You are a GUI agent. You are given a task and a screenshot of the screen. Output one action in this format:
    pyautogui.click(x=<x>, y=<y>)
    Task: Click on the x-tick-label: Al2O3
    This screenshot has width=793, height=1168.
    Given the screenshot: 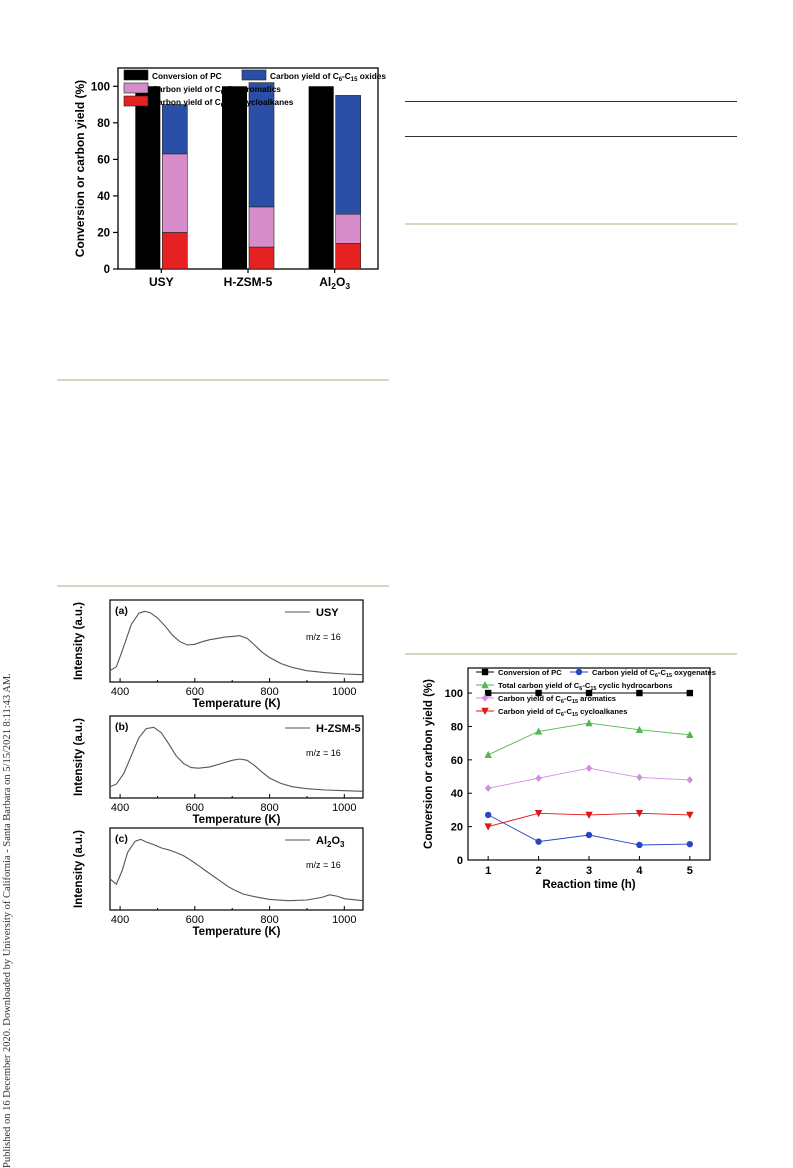 What is the action you would take?
    pyautogui.click(x=334, y=283)
    